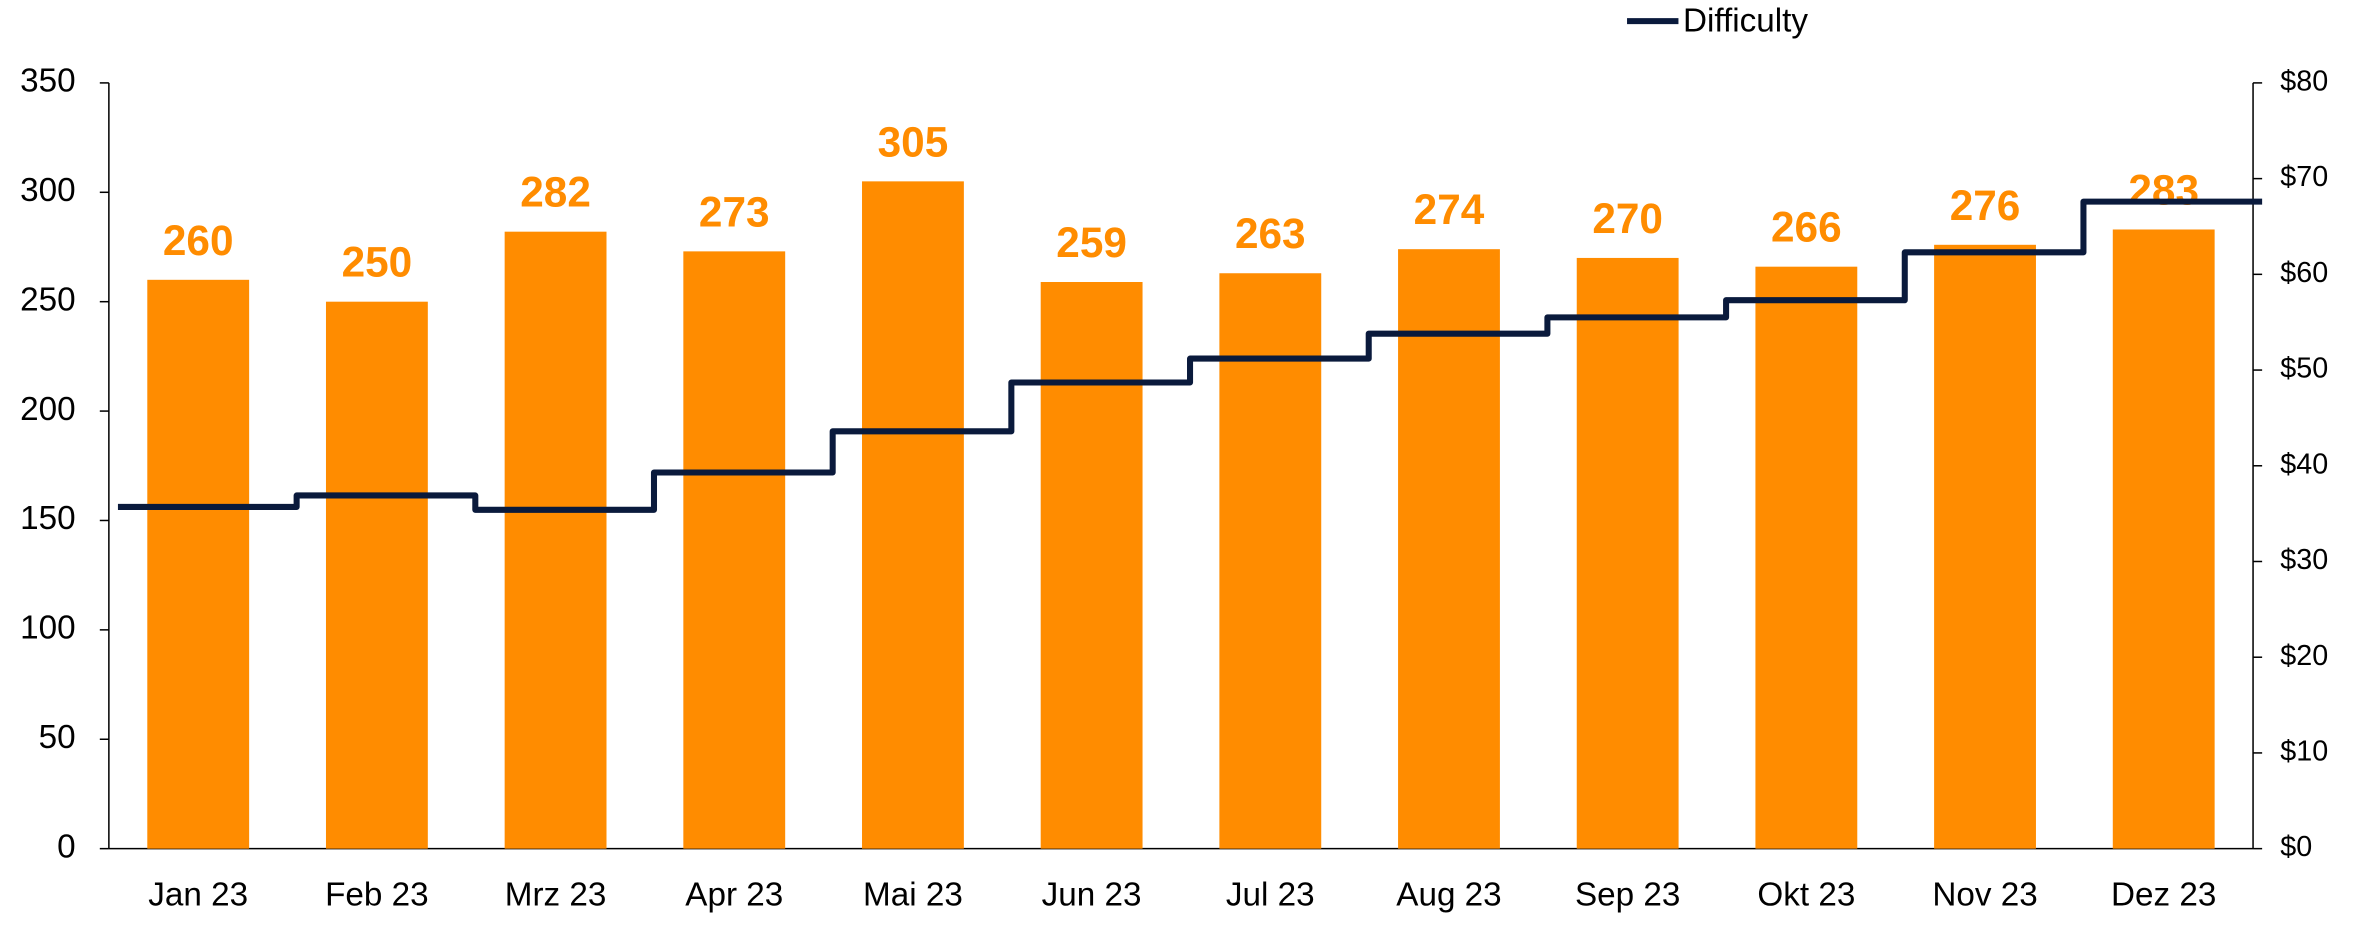 The height and width of the screenshot is (926, 2371). What do you see at coordinates (2296, 847) in the screenshot?
I see `y2-tick-label: $0` at bounding box center [2296, 847].